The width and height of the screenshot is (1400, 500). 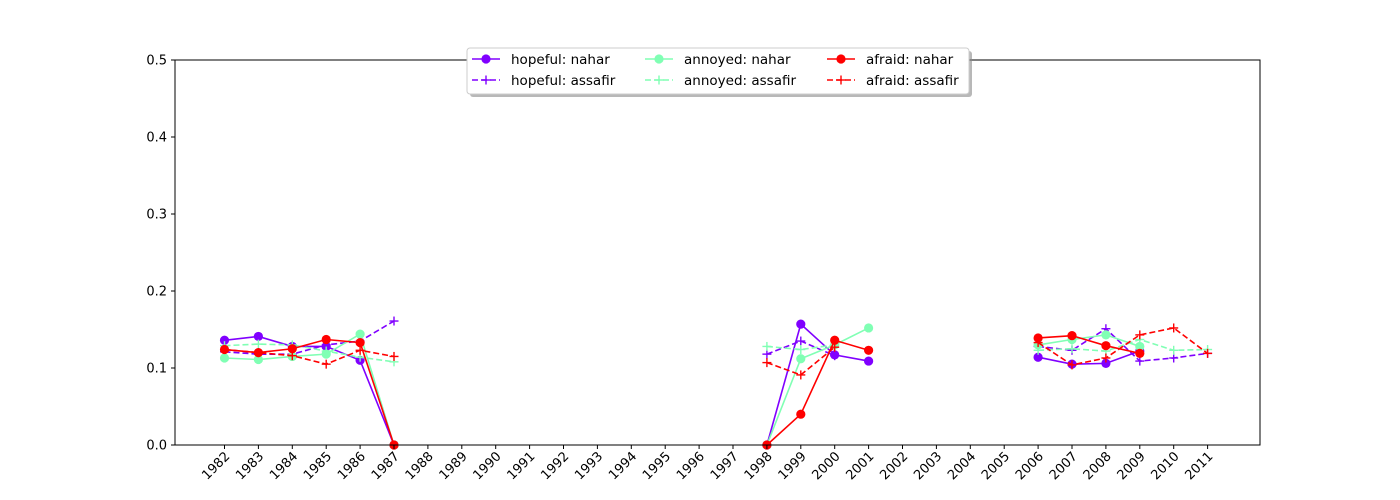 What do you see at coordinates (928, 466) in the screenshot?
I see `x-tick-label: 2003` at bounding box center [928, 466].